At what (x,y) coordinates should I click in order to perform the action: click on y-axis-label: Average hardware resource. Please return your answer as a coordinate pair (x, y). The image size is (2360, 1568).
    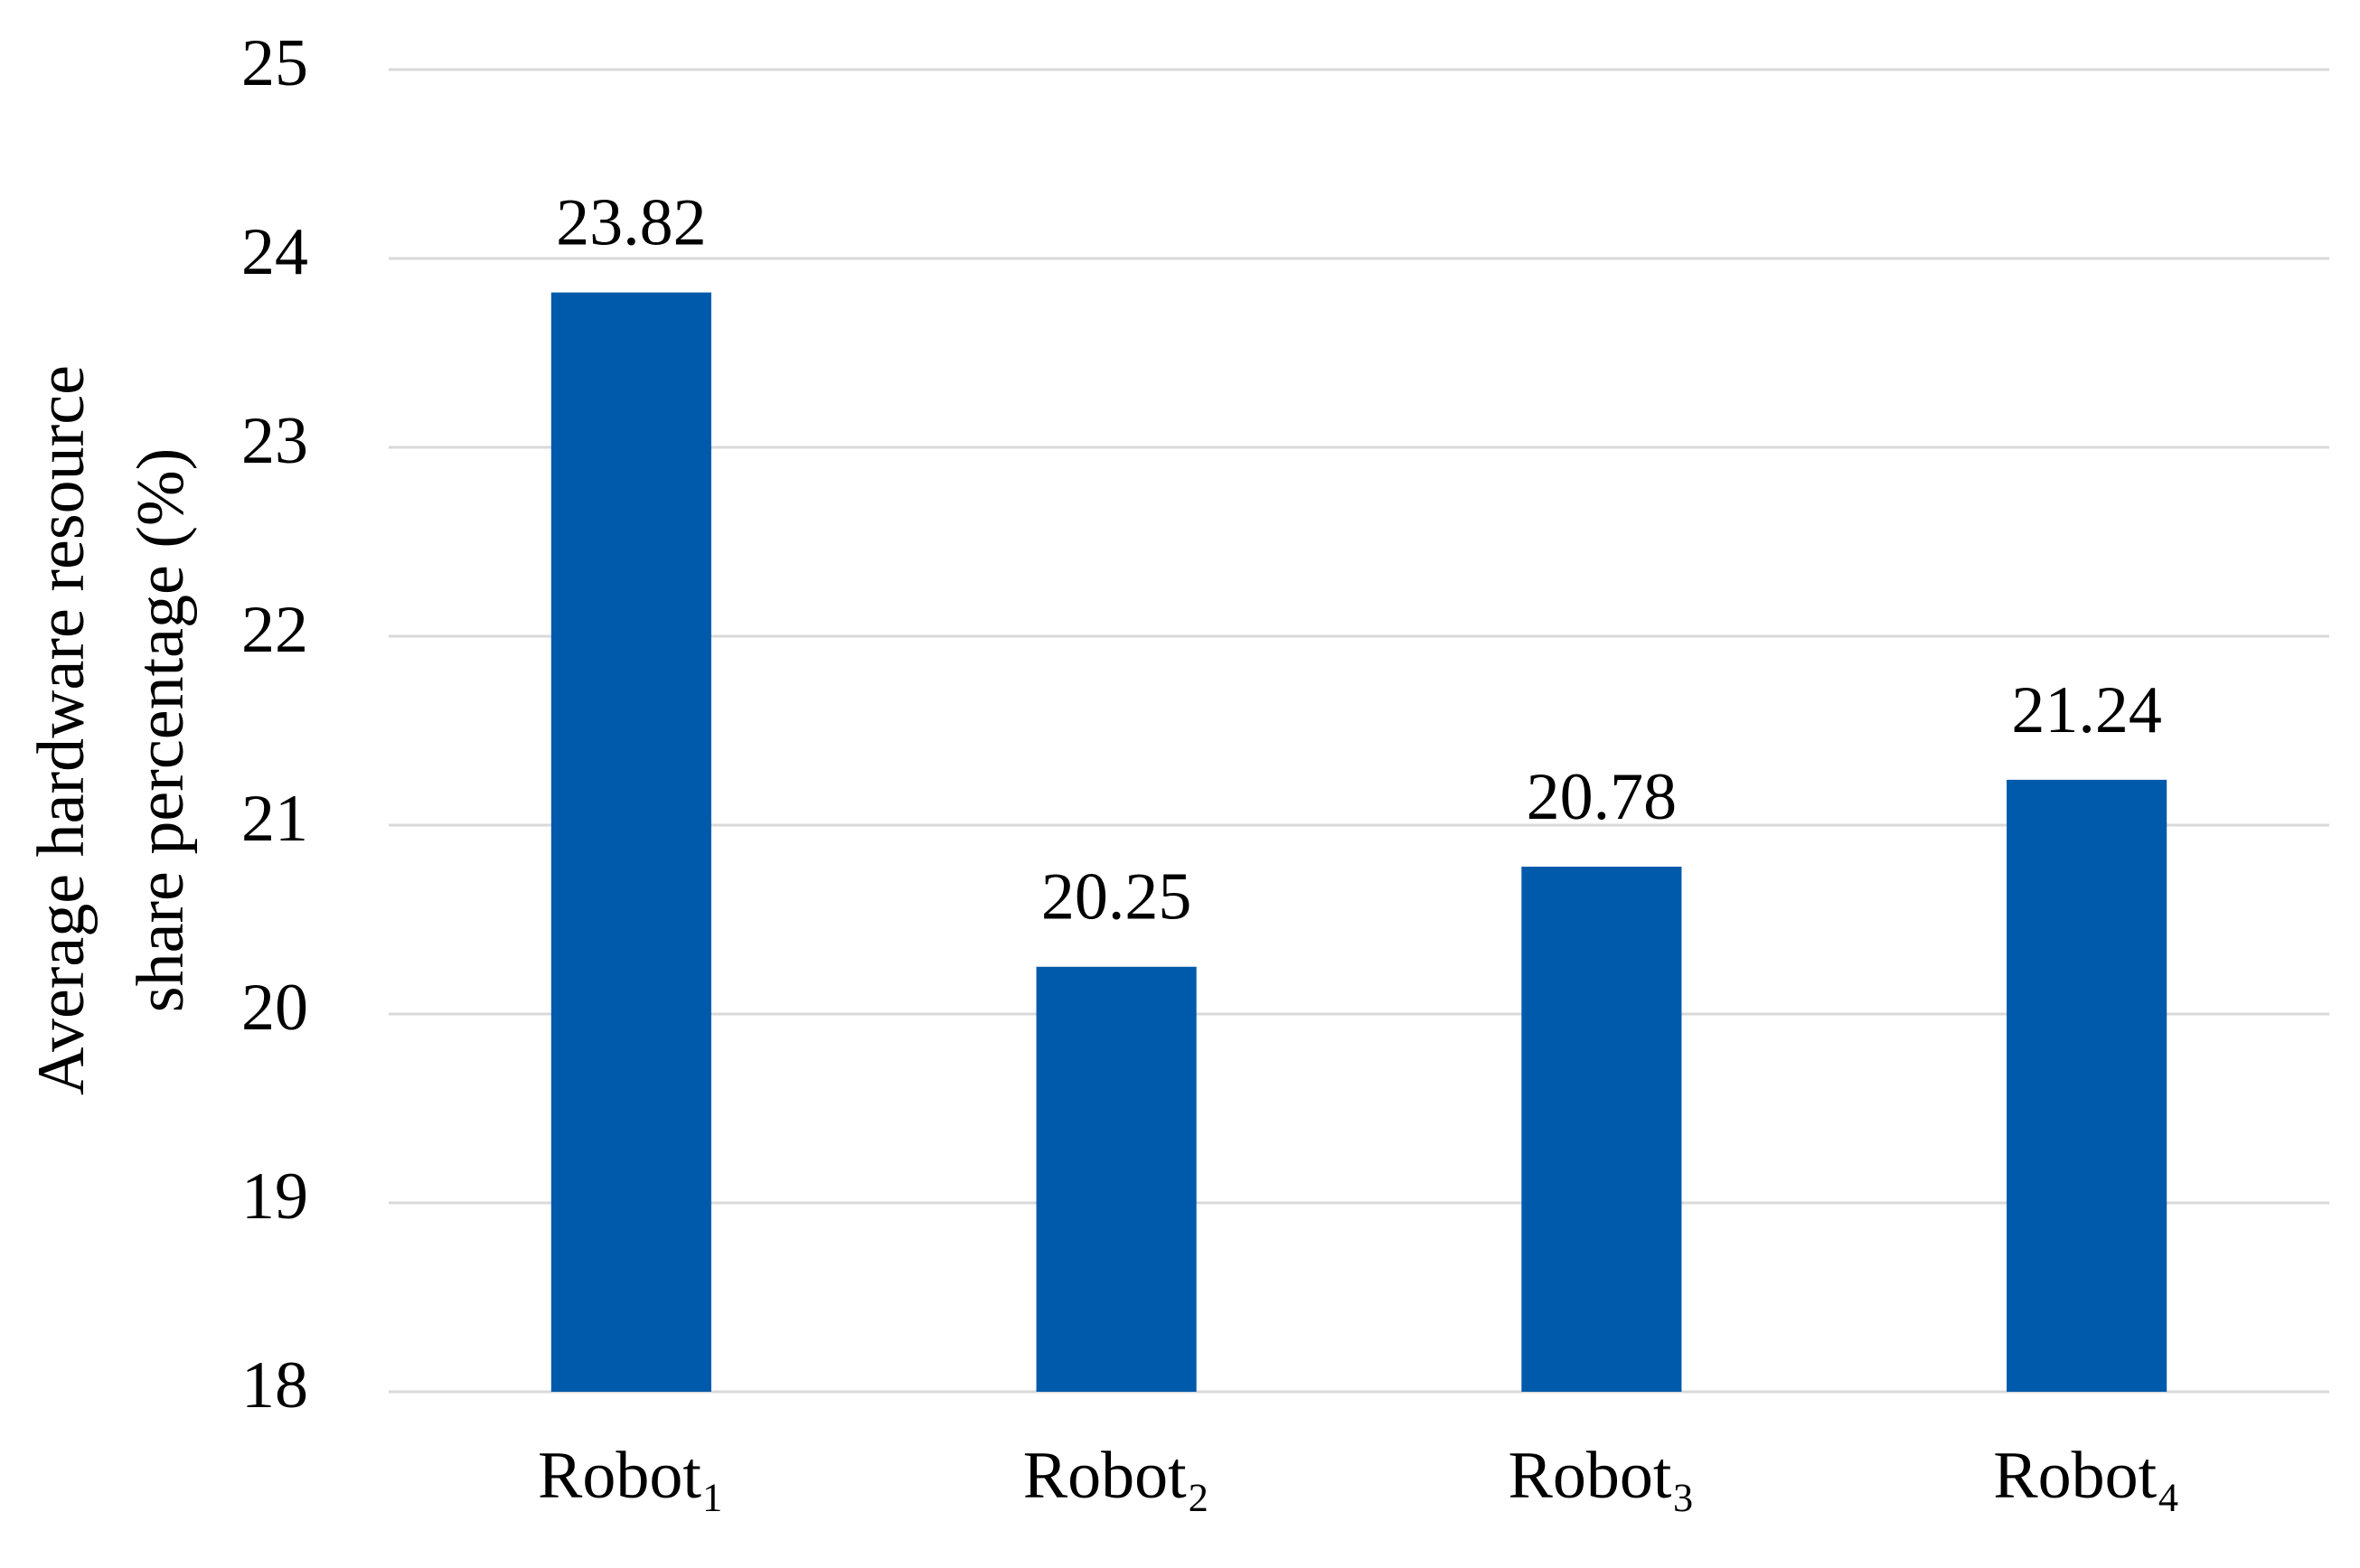
    Looking at the image, I should click on (61, 730).